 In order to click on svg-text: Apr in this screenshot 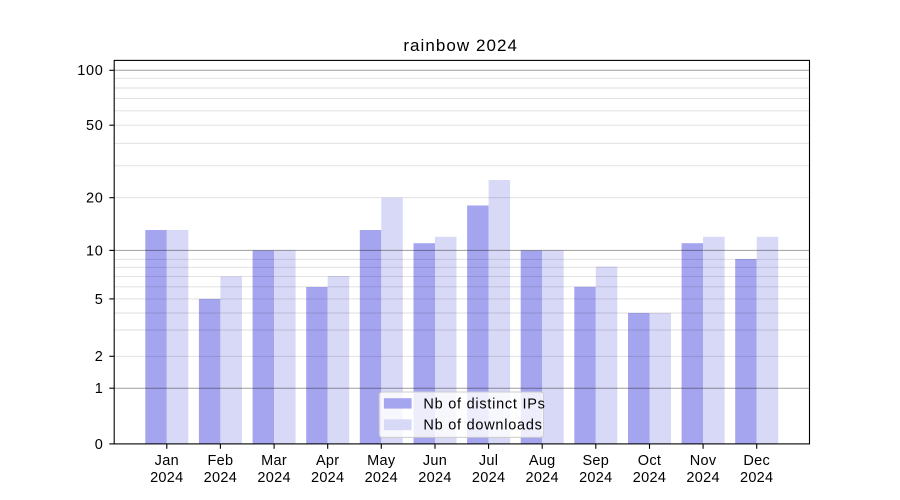, I will do `click(327, 461)`.